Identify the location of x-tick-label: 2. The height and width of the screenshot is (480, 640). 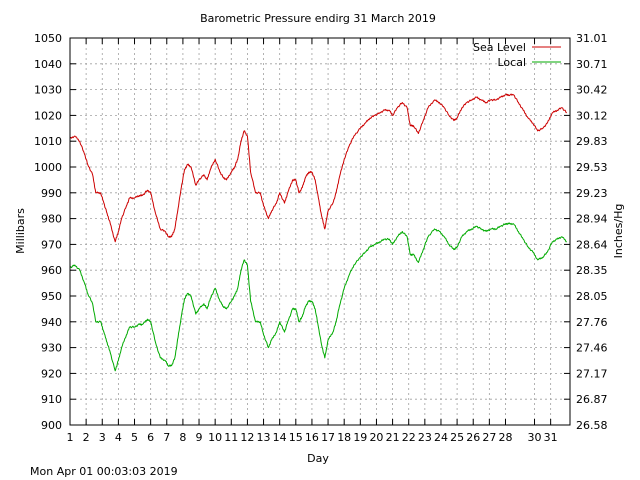
(86, 437).